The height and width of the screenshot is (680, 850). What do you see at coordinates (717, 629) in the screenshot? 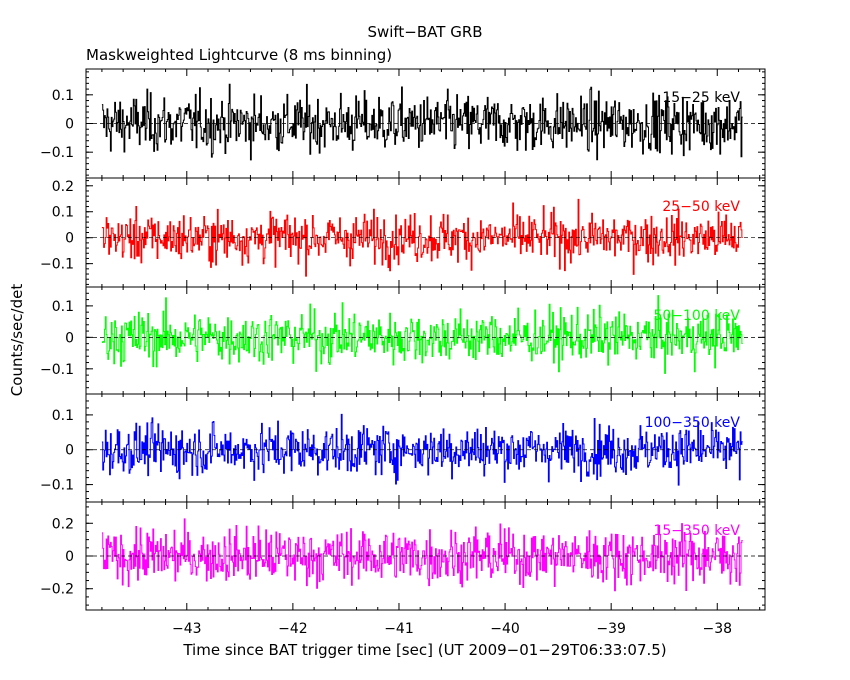
I see `x-tick-label: −38` at bounding box center [717, 629].